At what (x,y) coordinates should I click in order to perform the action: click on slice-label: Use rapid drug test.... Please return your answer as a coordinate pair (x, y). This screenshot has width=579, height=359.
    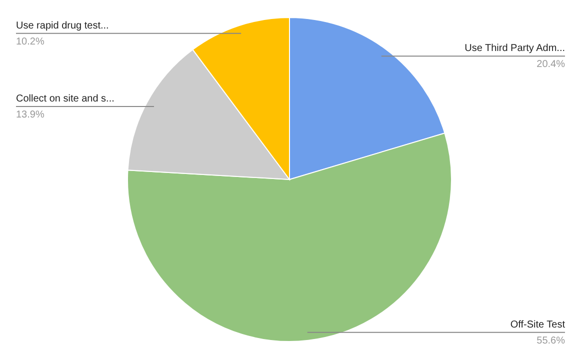
    Looking at the image, I should click on (62, 26).